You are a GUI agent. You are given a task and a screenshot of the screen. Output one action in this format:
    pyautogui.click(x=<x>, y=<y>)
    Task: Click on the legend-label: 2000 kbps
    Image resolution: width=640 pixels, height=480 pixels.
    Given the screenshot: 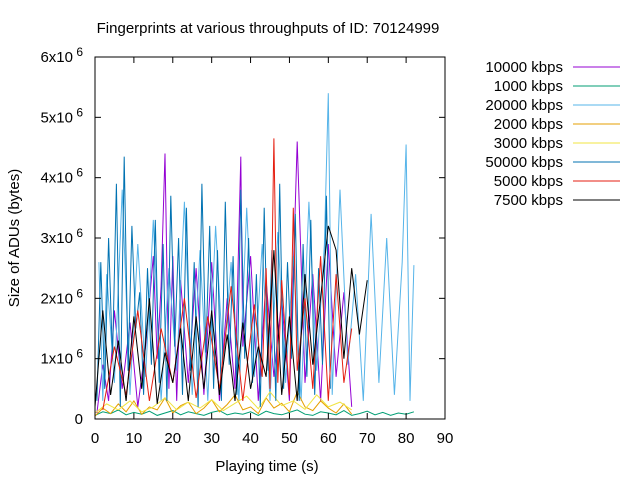 What is the action you would take?
    pyautogui.click(x=528, y=124)
    